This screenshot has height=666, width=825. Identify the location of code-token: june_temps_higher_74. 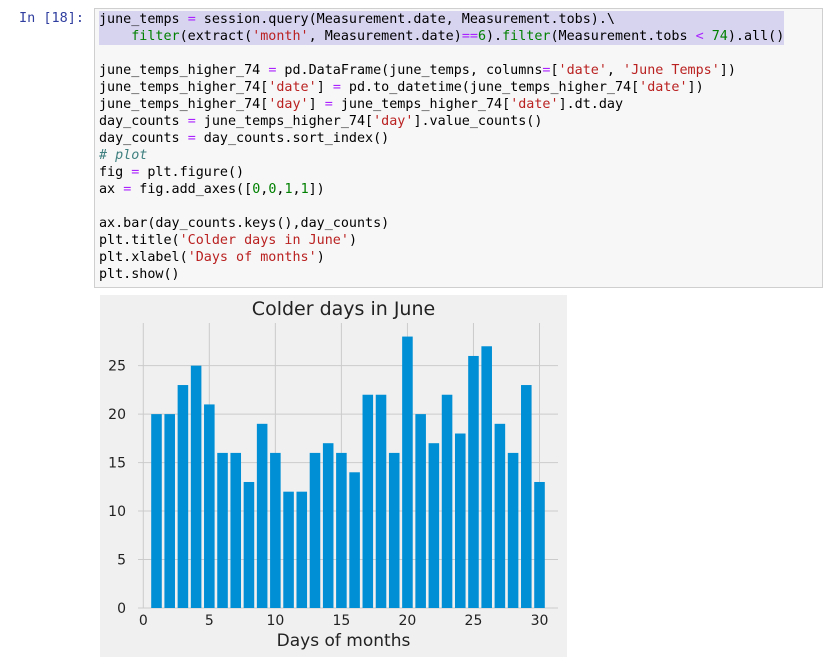
(184, 70).